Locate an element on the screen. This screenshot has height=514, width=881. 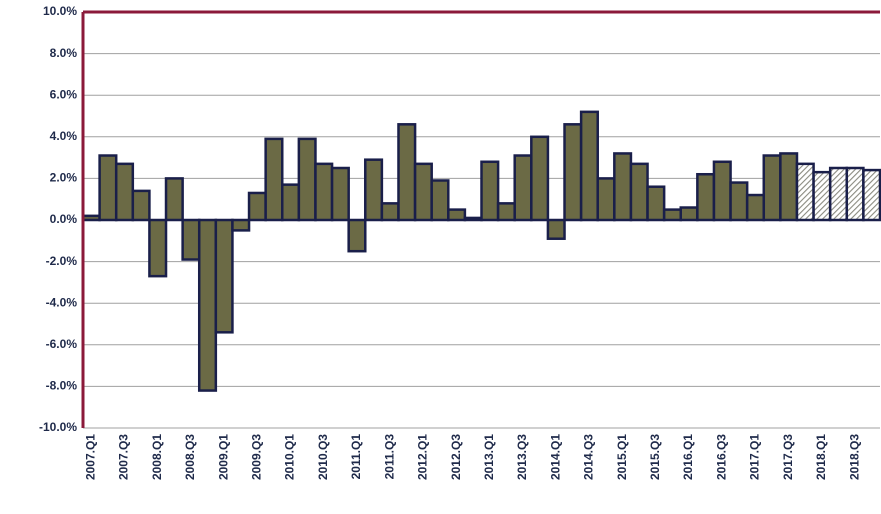
x-tick-label: 2011.Q1 is located at coordinates (356, 457).